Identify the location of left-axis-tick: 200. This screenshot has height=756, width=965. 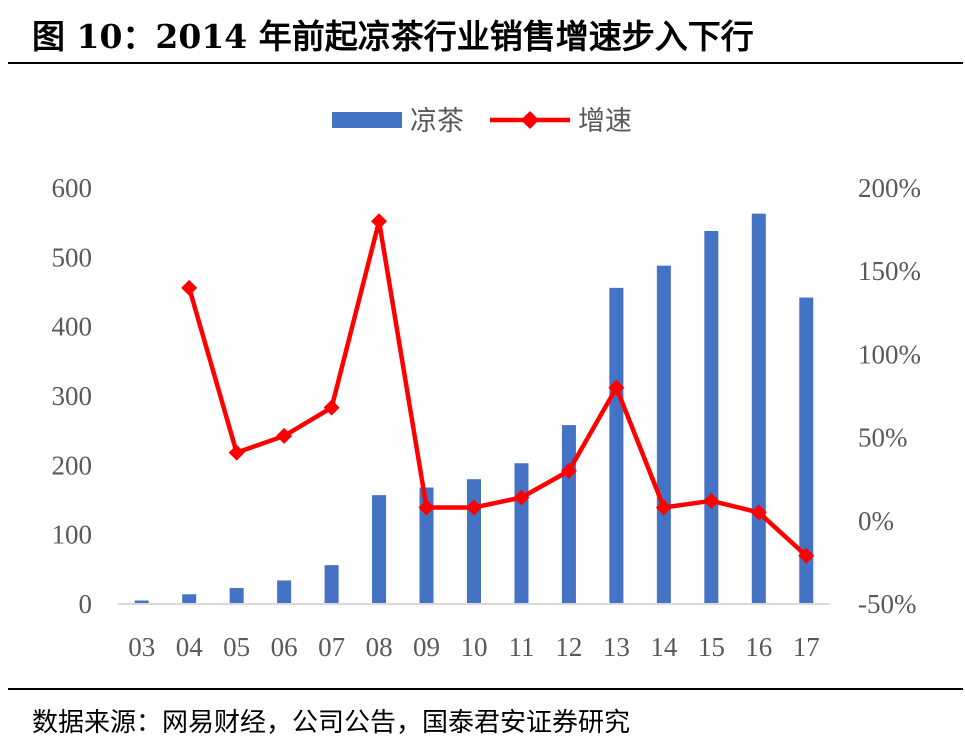
(72, 465).